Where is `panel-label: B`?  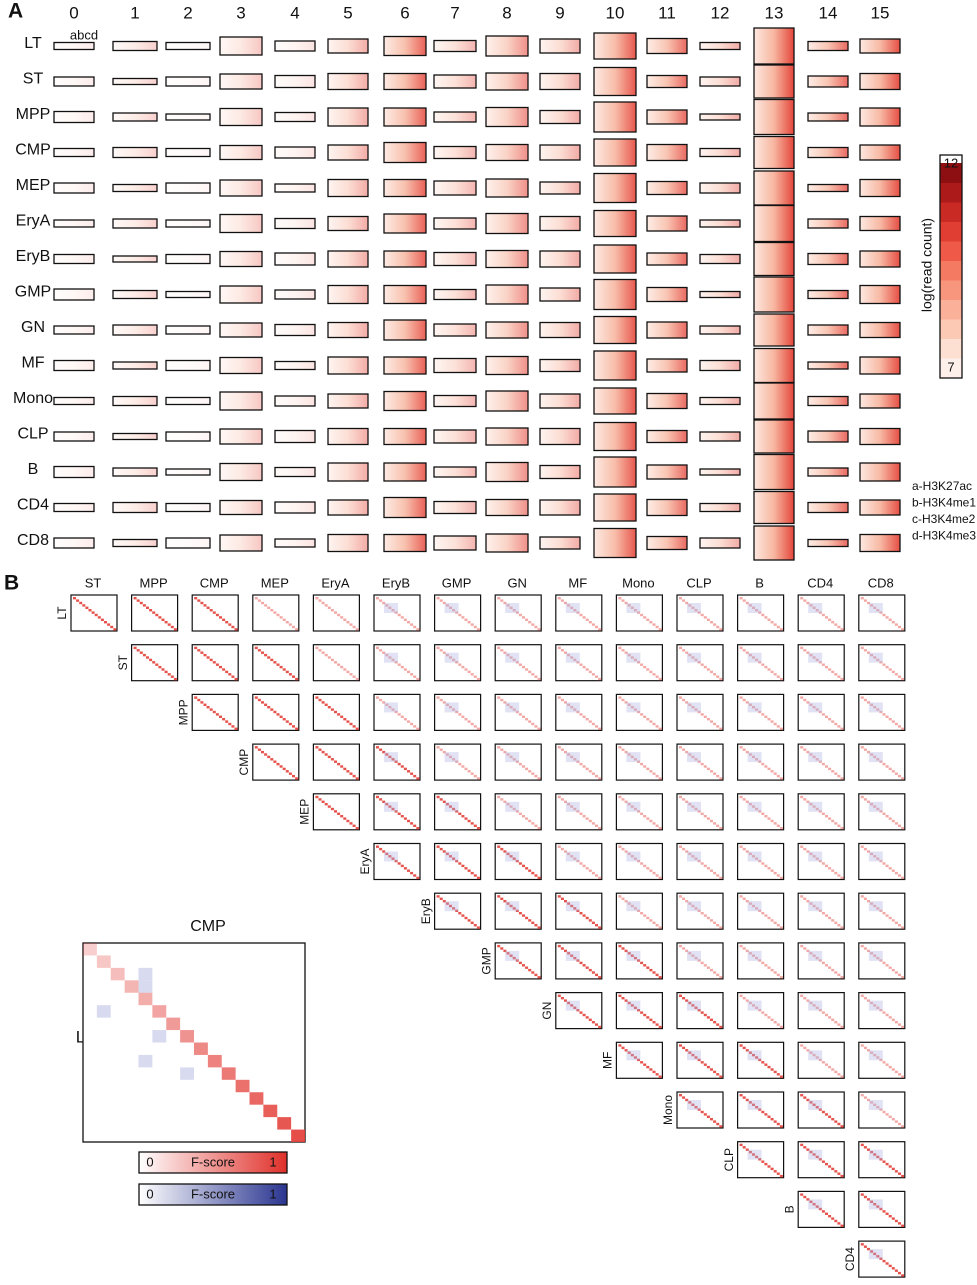 panel-label: B is located at coordinates (11, 583).